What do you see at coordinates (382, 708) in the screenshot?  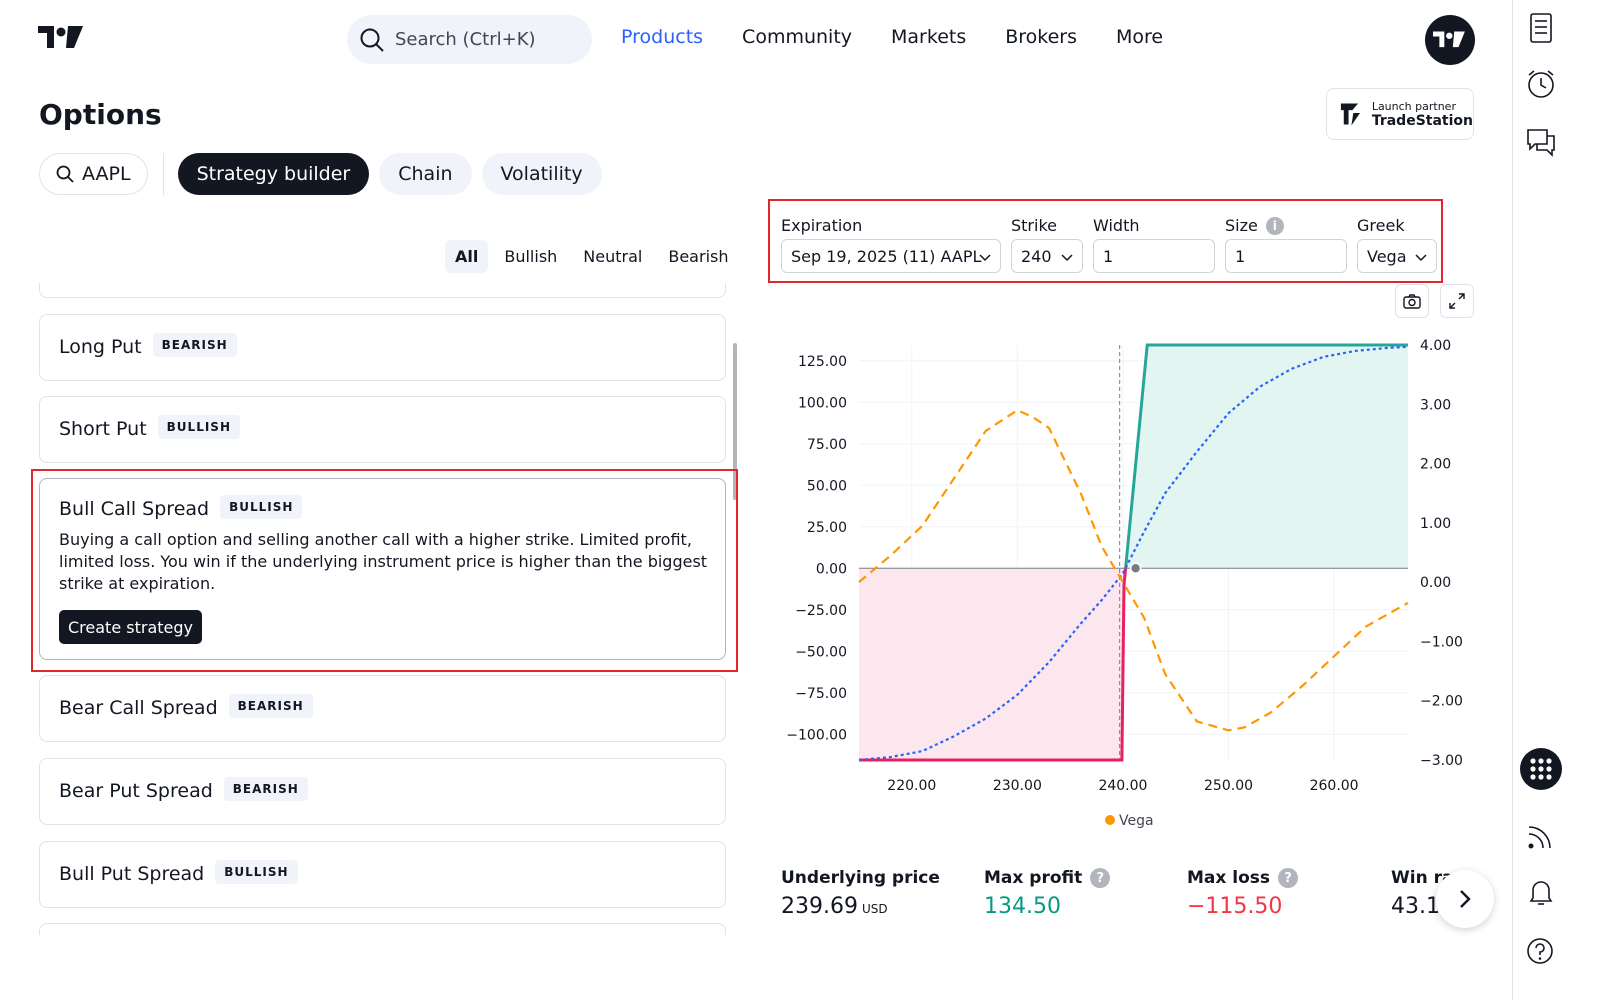 I see `strategy-card-bear-call-spread: Bear Call Spread BEARISH` at bounding box center [382, 708].